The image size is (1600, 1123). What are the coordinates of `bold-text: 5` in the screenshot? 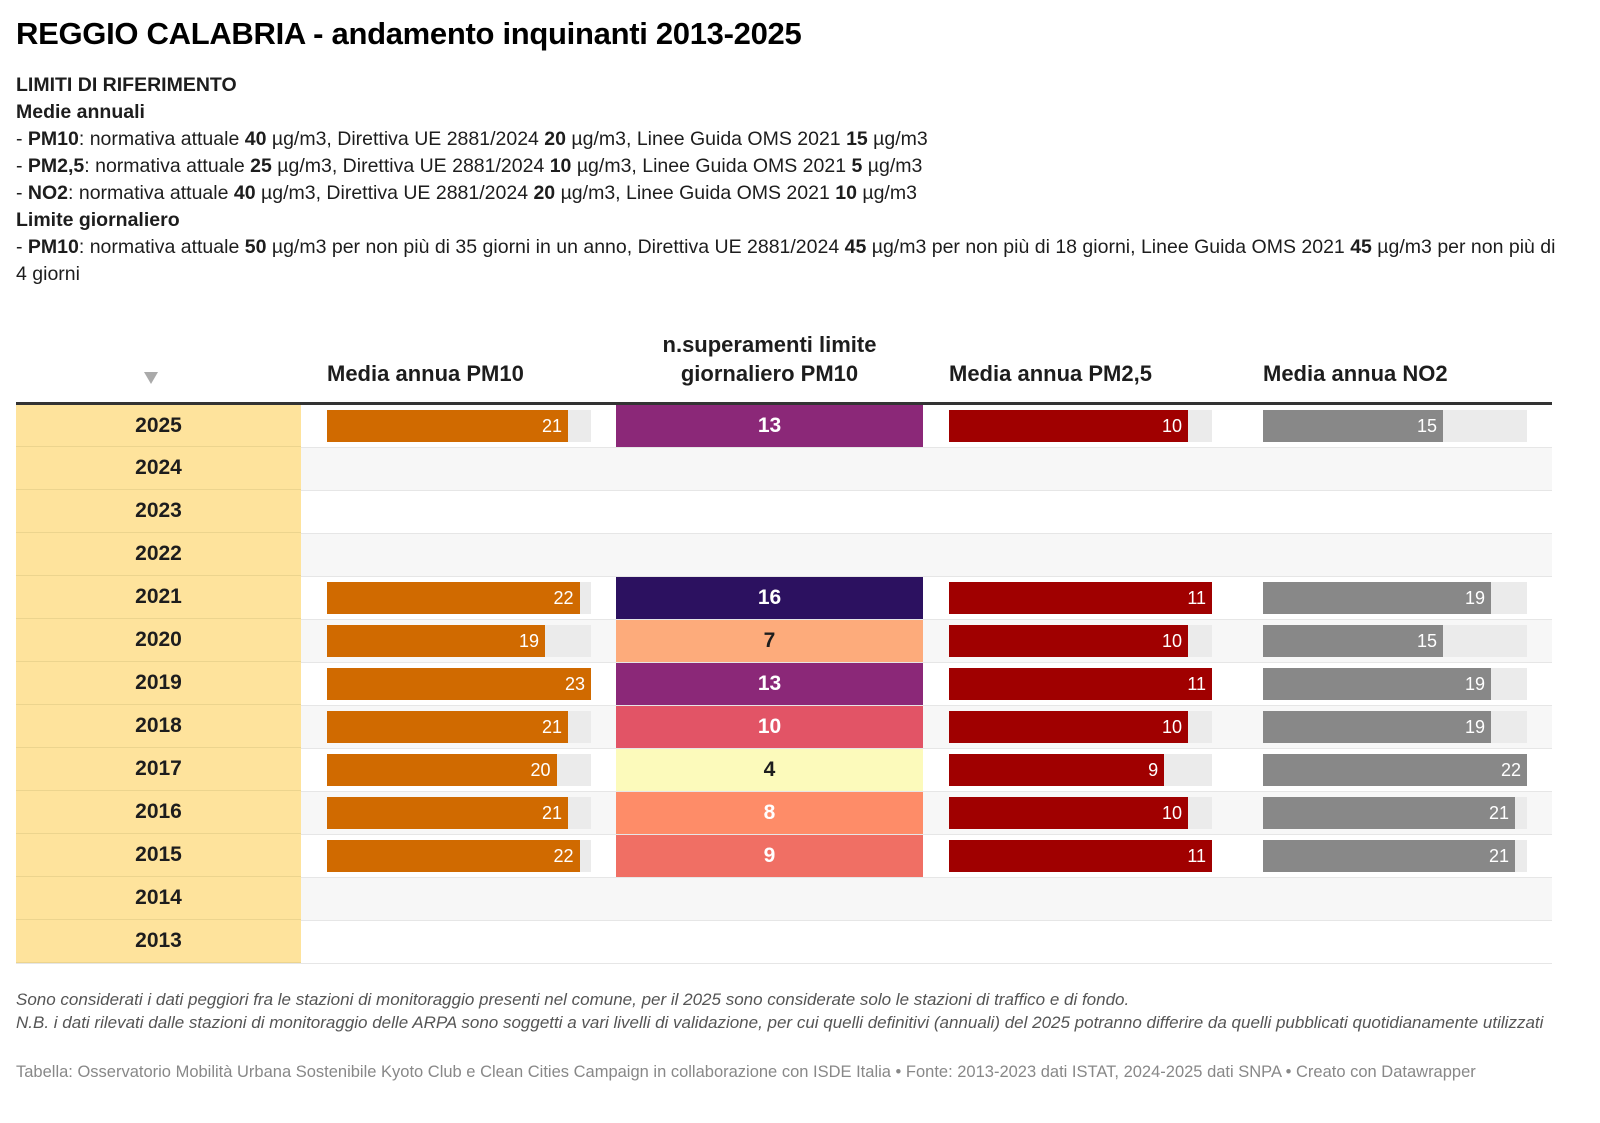 It's located at (857, 166).